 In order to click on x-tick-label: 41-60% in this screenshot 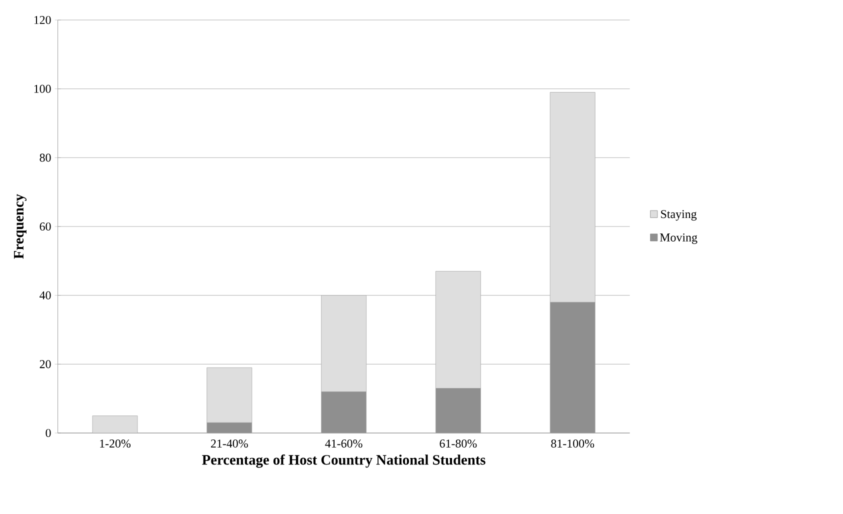, I will do `click(343, 444)`.